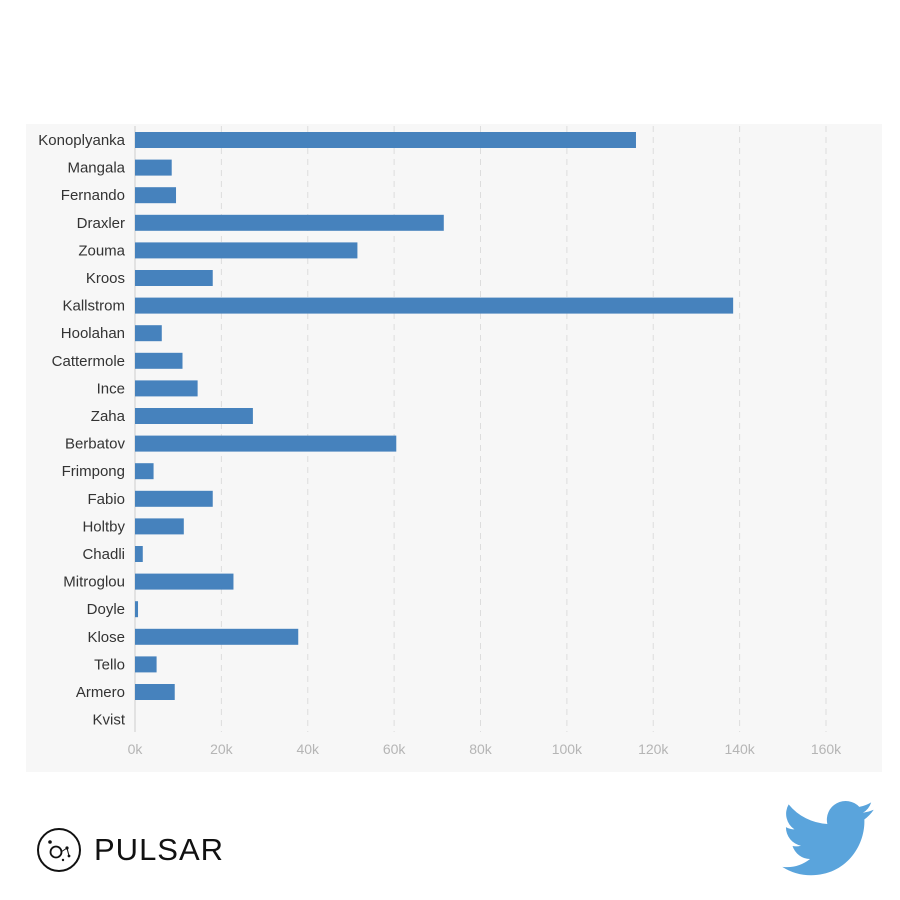 The width and height of the screenshot is (900, 900). Describe the element at coordinates (155, 692) in the screenshot. I see `bar-armero` at that location.